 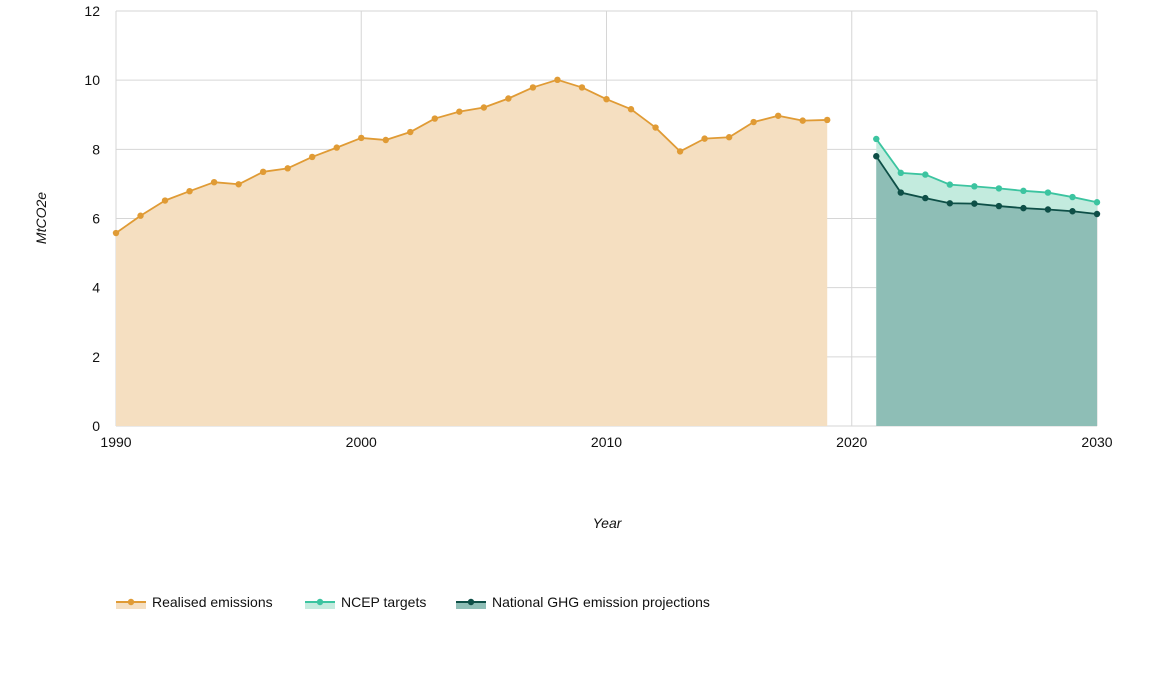 What do you see at coordinates (96, 426) in the screenshot?
I see `y-tick-label: 0` at bounding box center [96, 426].